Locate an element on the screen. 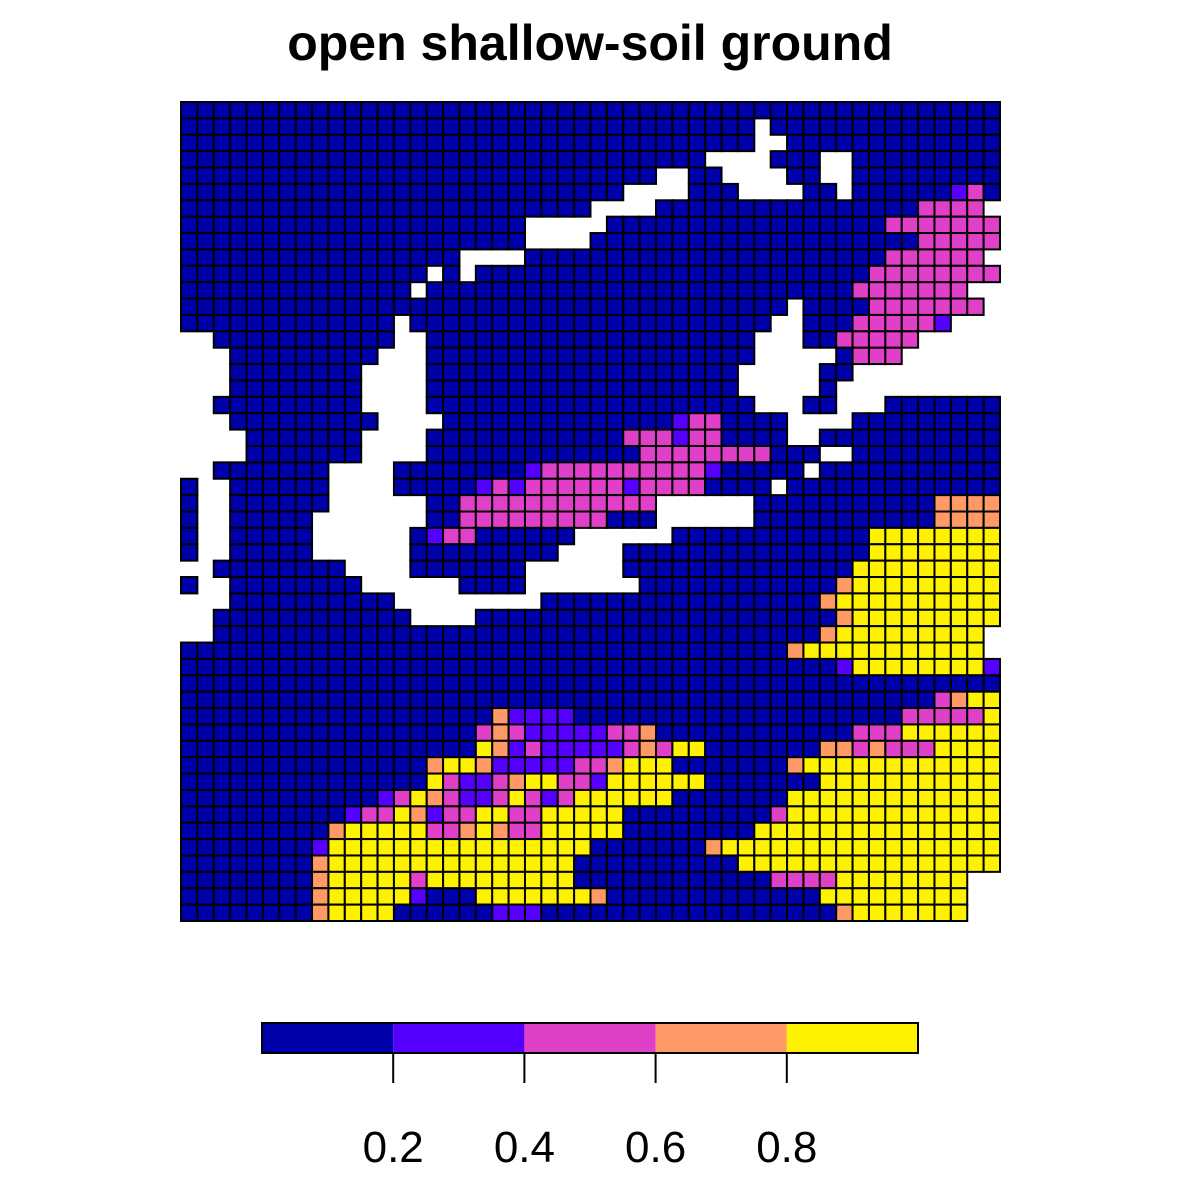 This screenshot has height=1181, width=1181. legend-color-segment is located at coordinates (459, 1038).